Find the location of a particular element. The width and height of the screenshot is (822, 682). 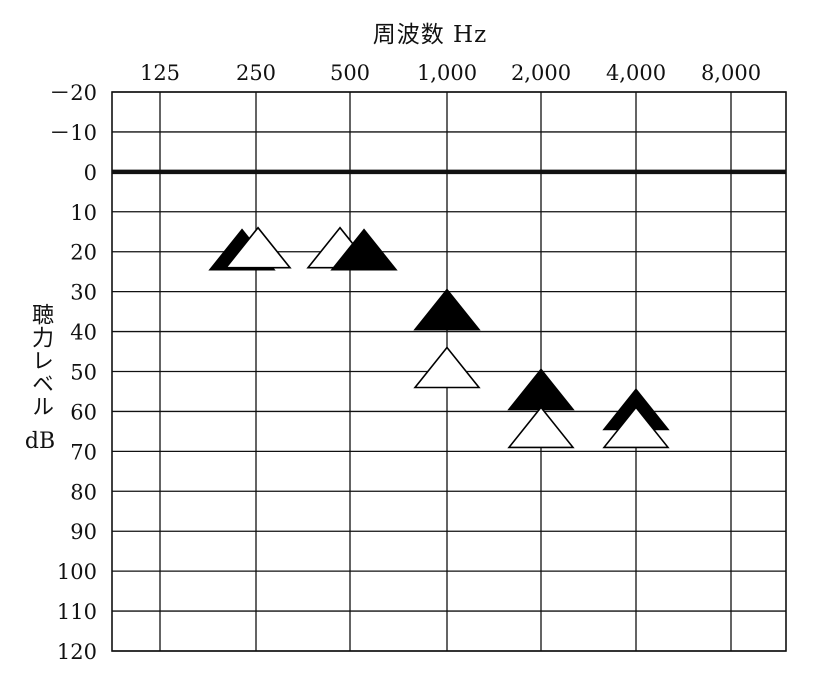

x-tick-label: 1,000 is located at coordinates (447, 73).